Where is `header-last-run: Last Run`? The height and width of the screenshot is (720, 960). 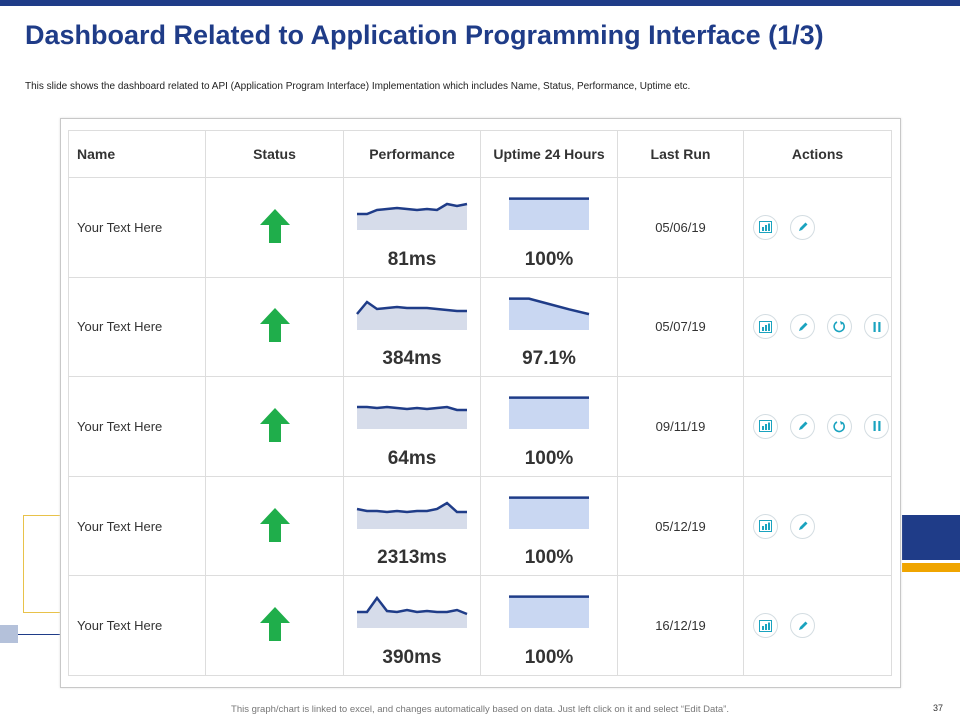
header-last-run: Last Run is located at coordinates (680, 154).